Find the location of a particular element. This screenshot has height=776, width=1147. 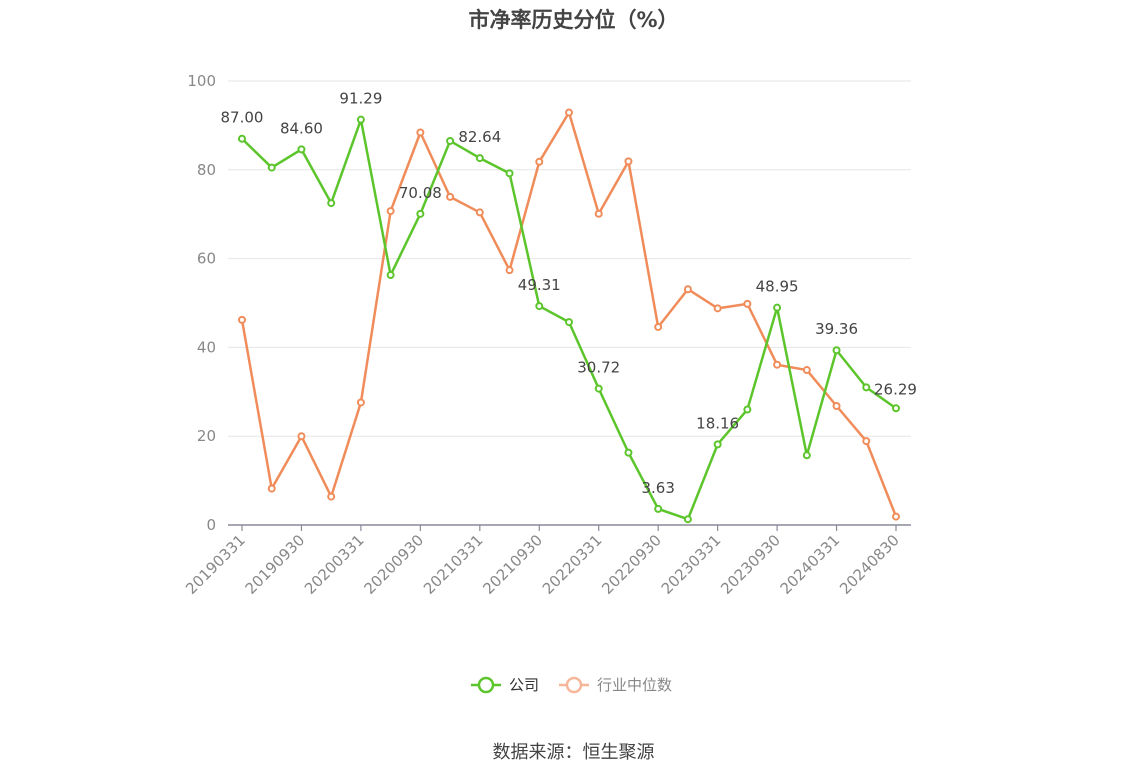

x-tick-label: 20240830 is located at coordinates (869, 564).